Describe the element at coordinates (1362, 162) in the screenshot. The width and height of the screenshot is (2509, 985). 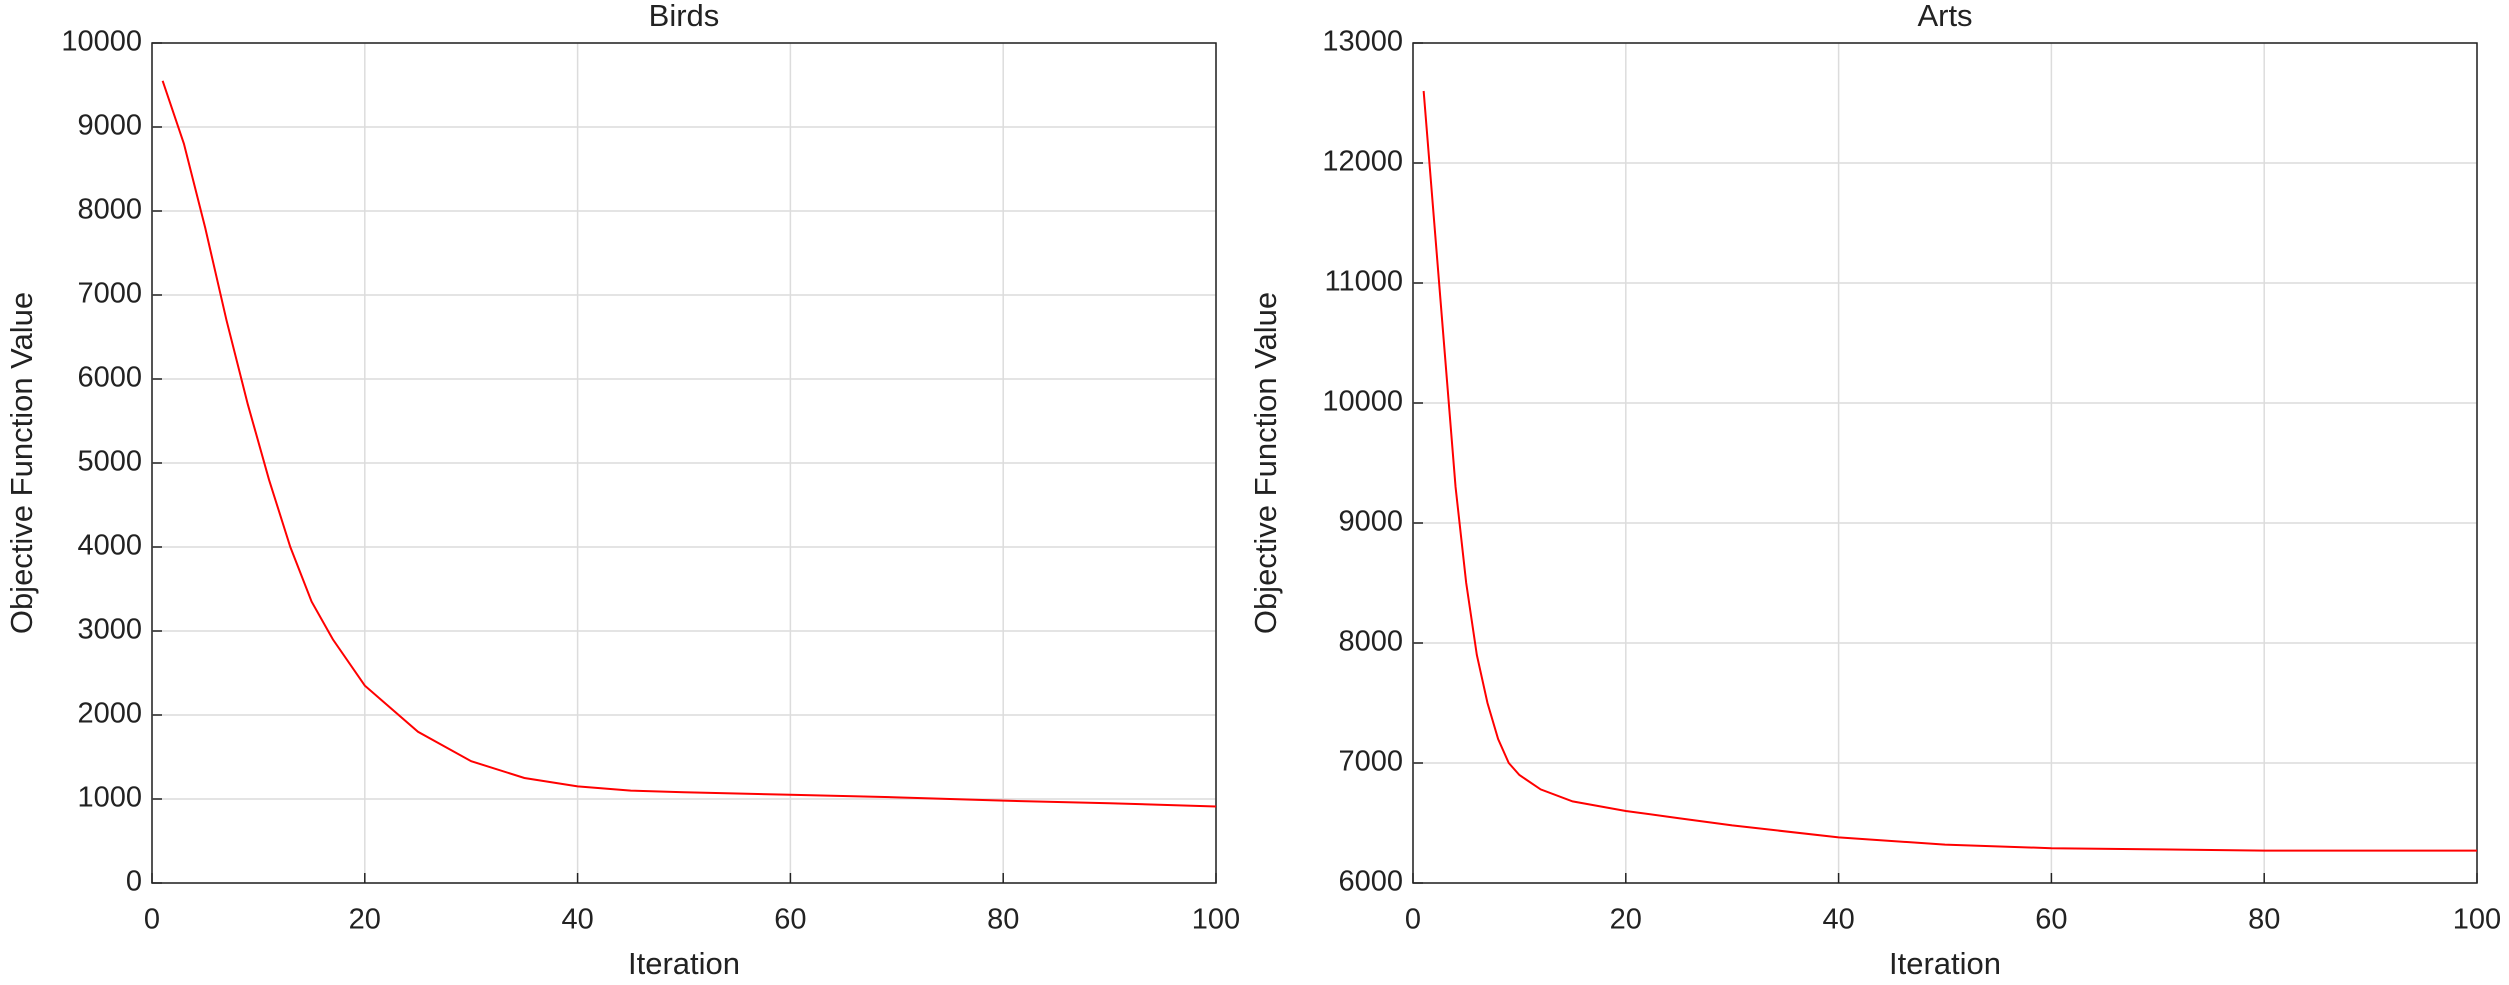
I see `y-tick-label: 12000` at that location.